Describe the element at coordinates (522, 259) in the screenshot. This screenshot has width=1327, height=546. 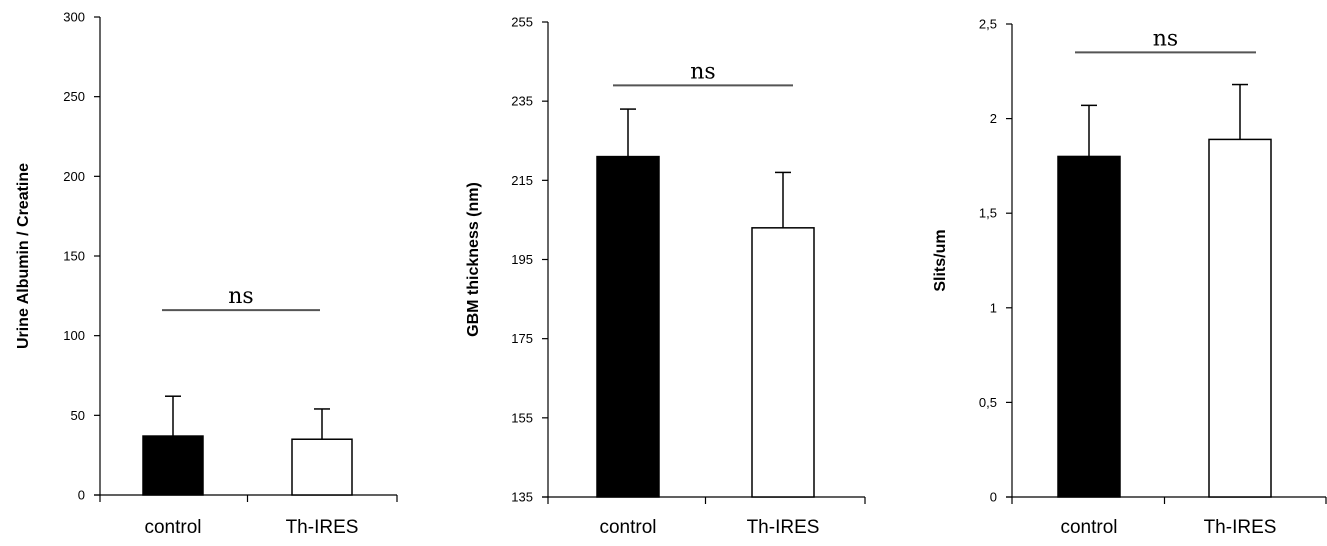
I see `y-tick-label: 195` at that location.